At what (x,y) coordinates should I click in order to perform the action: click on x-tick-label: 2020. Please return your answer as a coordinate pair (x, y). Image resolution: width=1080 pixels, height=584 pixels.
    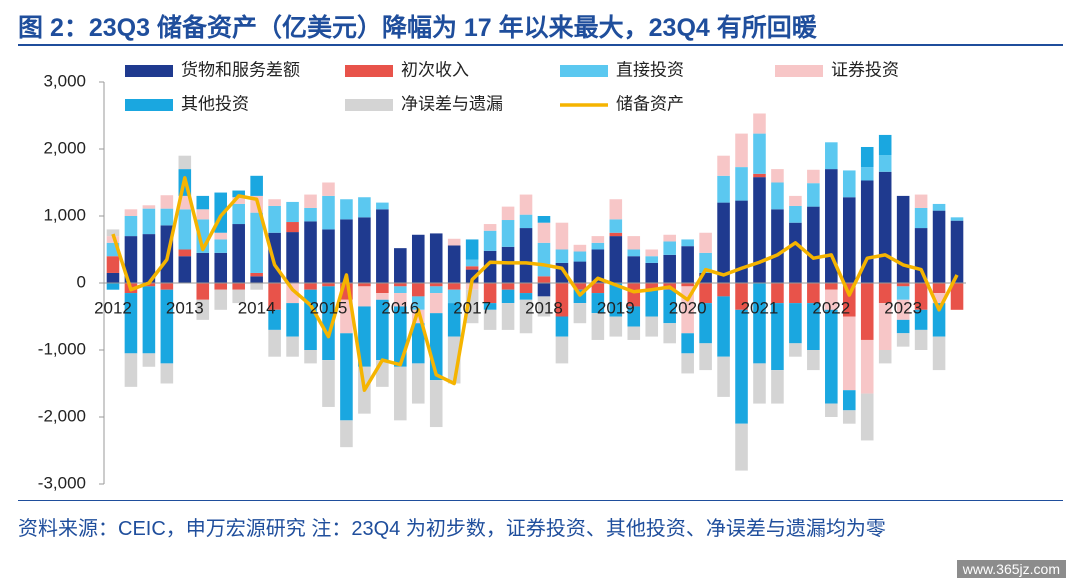
    Looking at the image, I should click on (688, 307).